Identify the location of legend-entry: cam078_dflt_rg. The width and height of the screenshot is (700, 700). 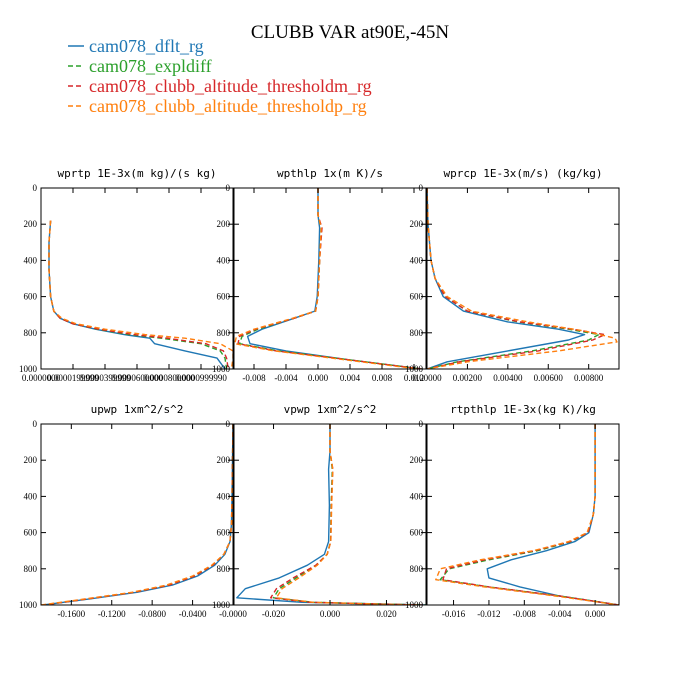
(146, 46).